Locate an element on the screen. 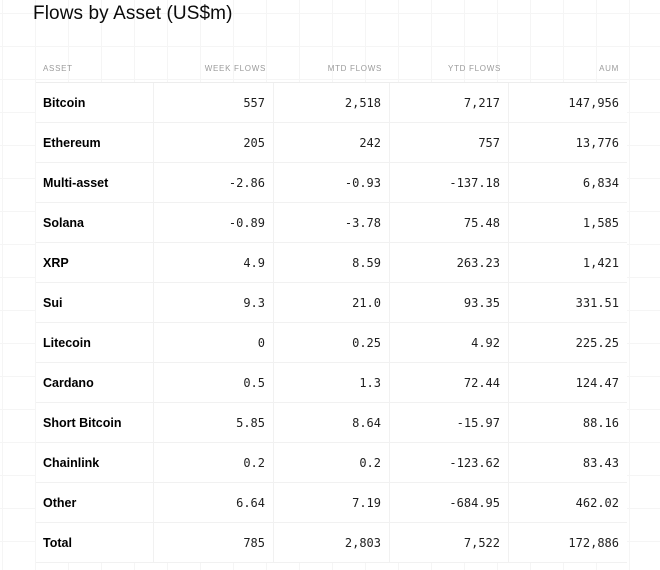  column-header-ytd-flows: YTD FLOWS is located at coordinates (474, 68).